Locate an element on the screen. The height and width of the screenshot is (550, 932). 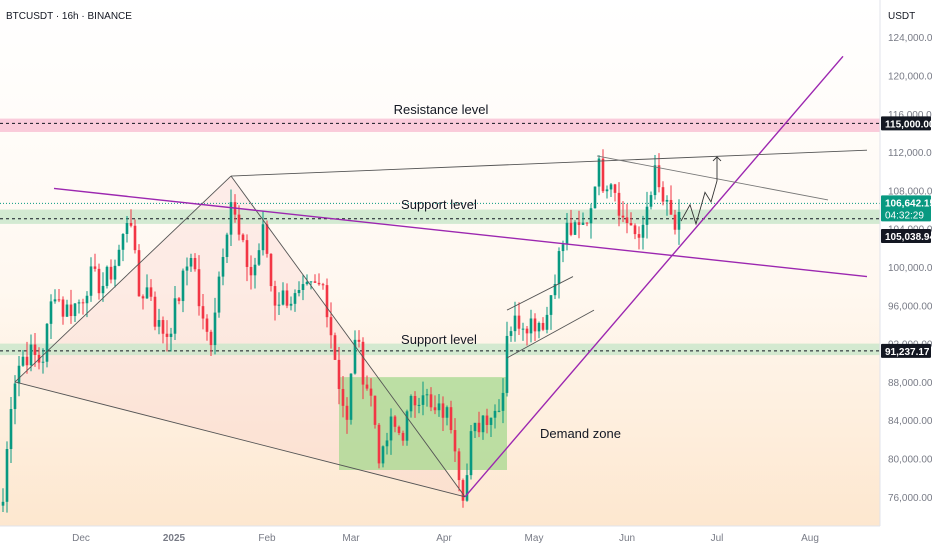
price-axis-panel is located at coordinates (906, 275).